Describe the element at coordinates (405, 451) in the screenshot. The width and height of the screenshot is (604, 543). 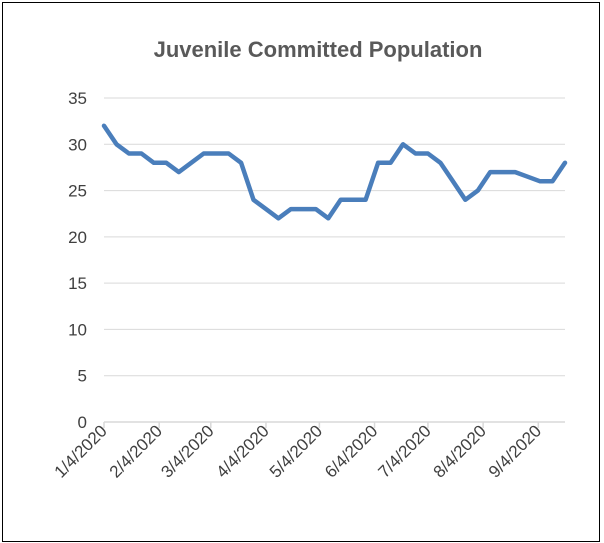
I see `x-tick-label: 7/4/2020` at that location.